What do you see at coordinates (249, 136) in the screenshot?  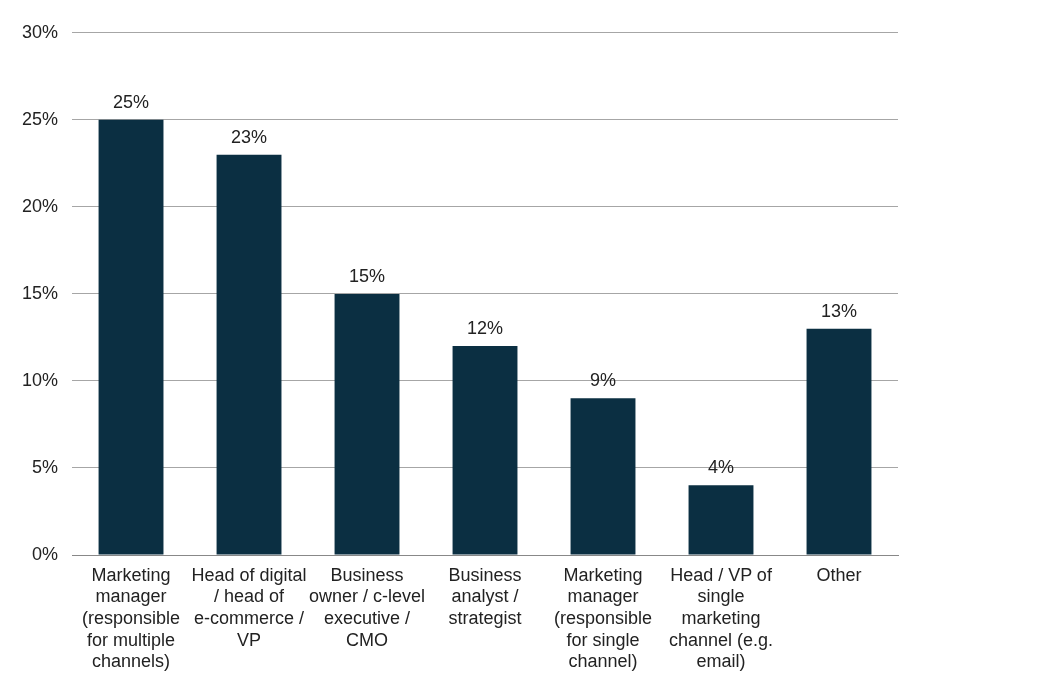 I see `data-label: 23%` at bounding box center [249, 136].